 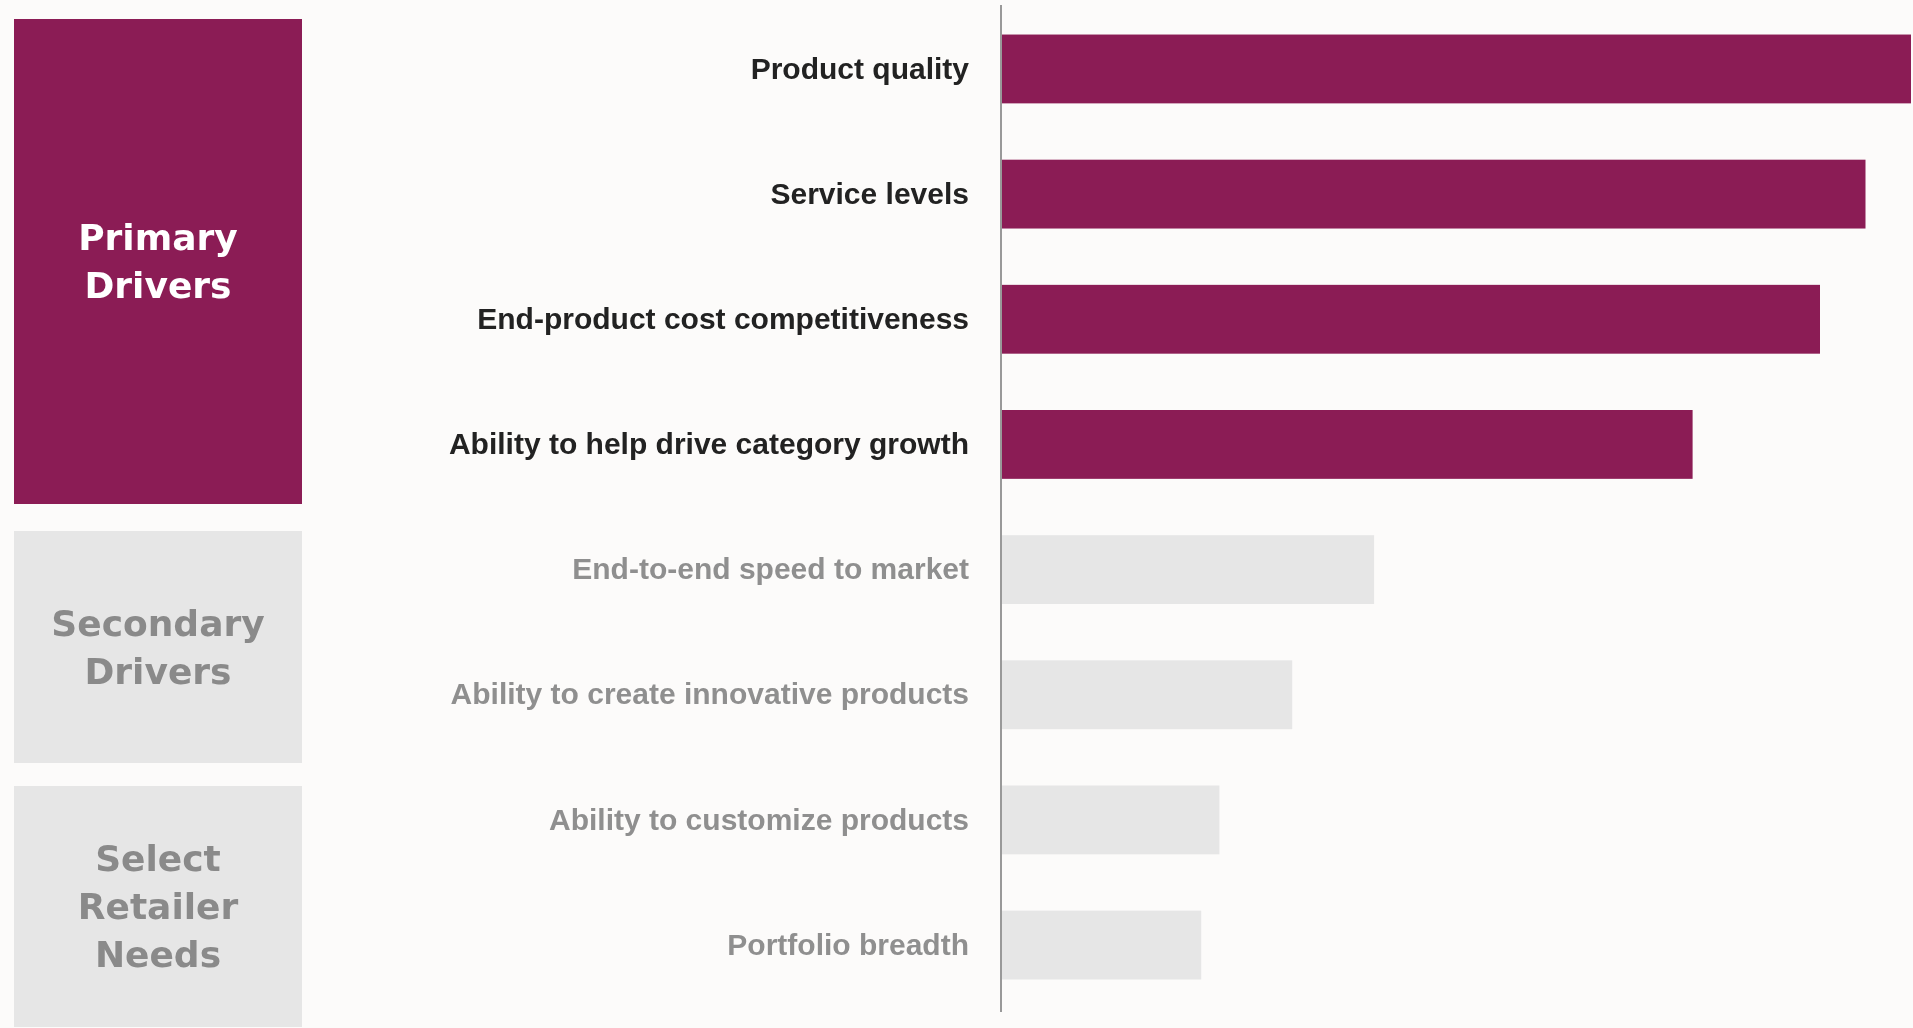 What do you see at coordinates (848, 944) in the screenshot?
I see `y-tick-label: Portfolio breadth` at bounding box center [848, 944].